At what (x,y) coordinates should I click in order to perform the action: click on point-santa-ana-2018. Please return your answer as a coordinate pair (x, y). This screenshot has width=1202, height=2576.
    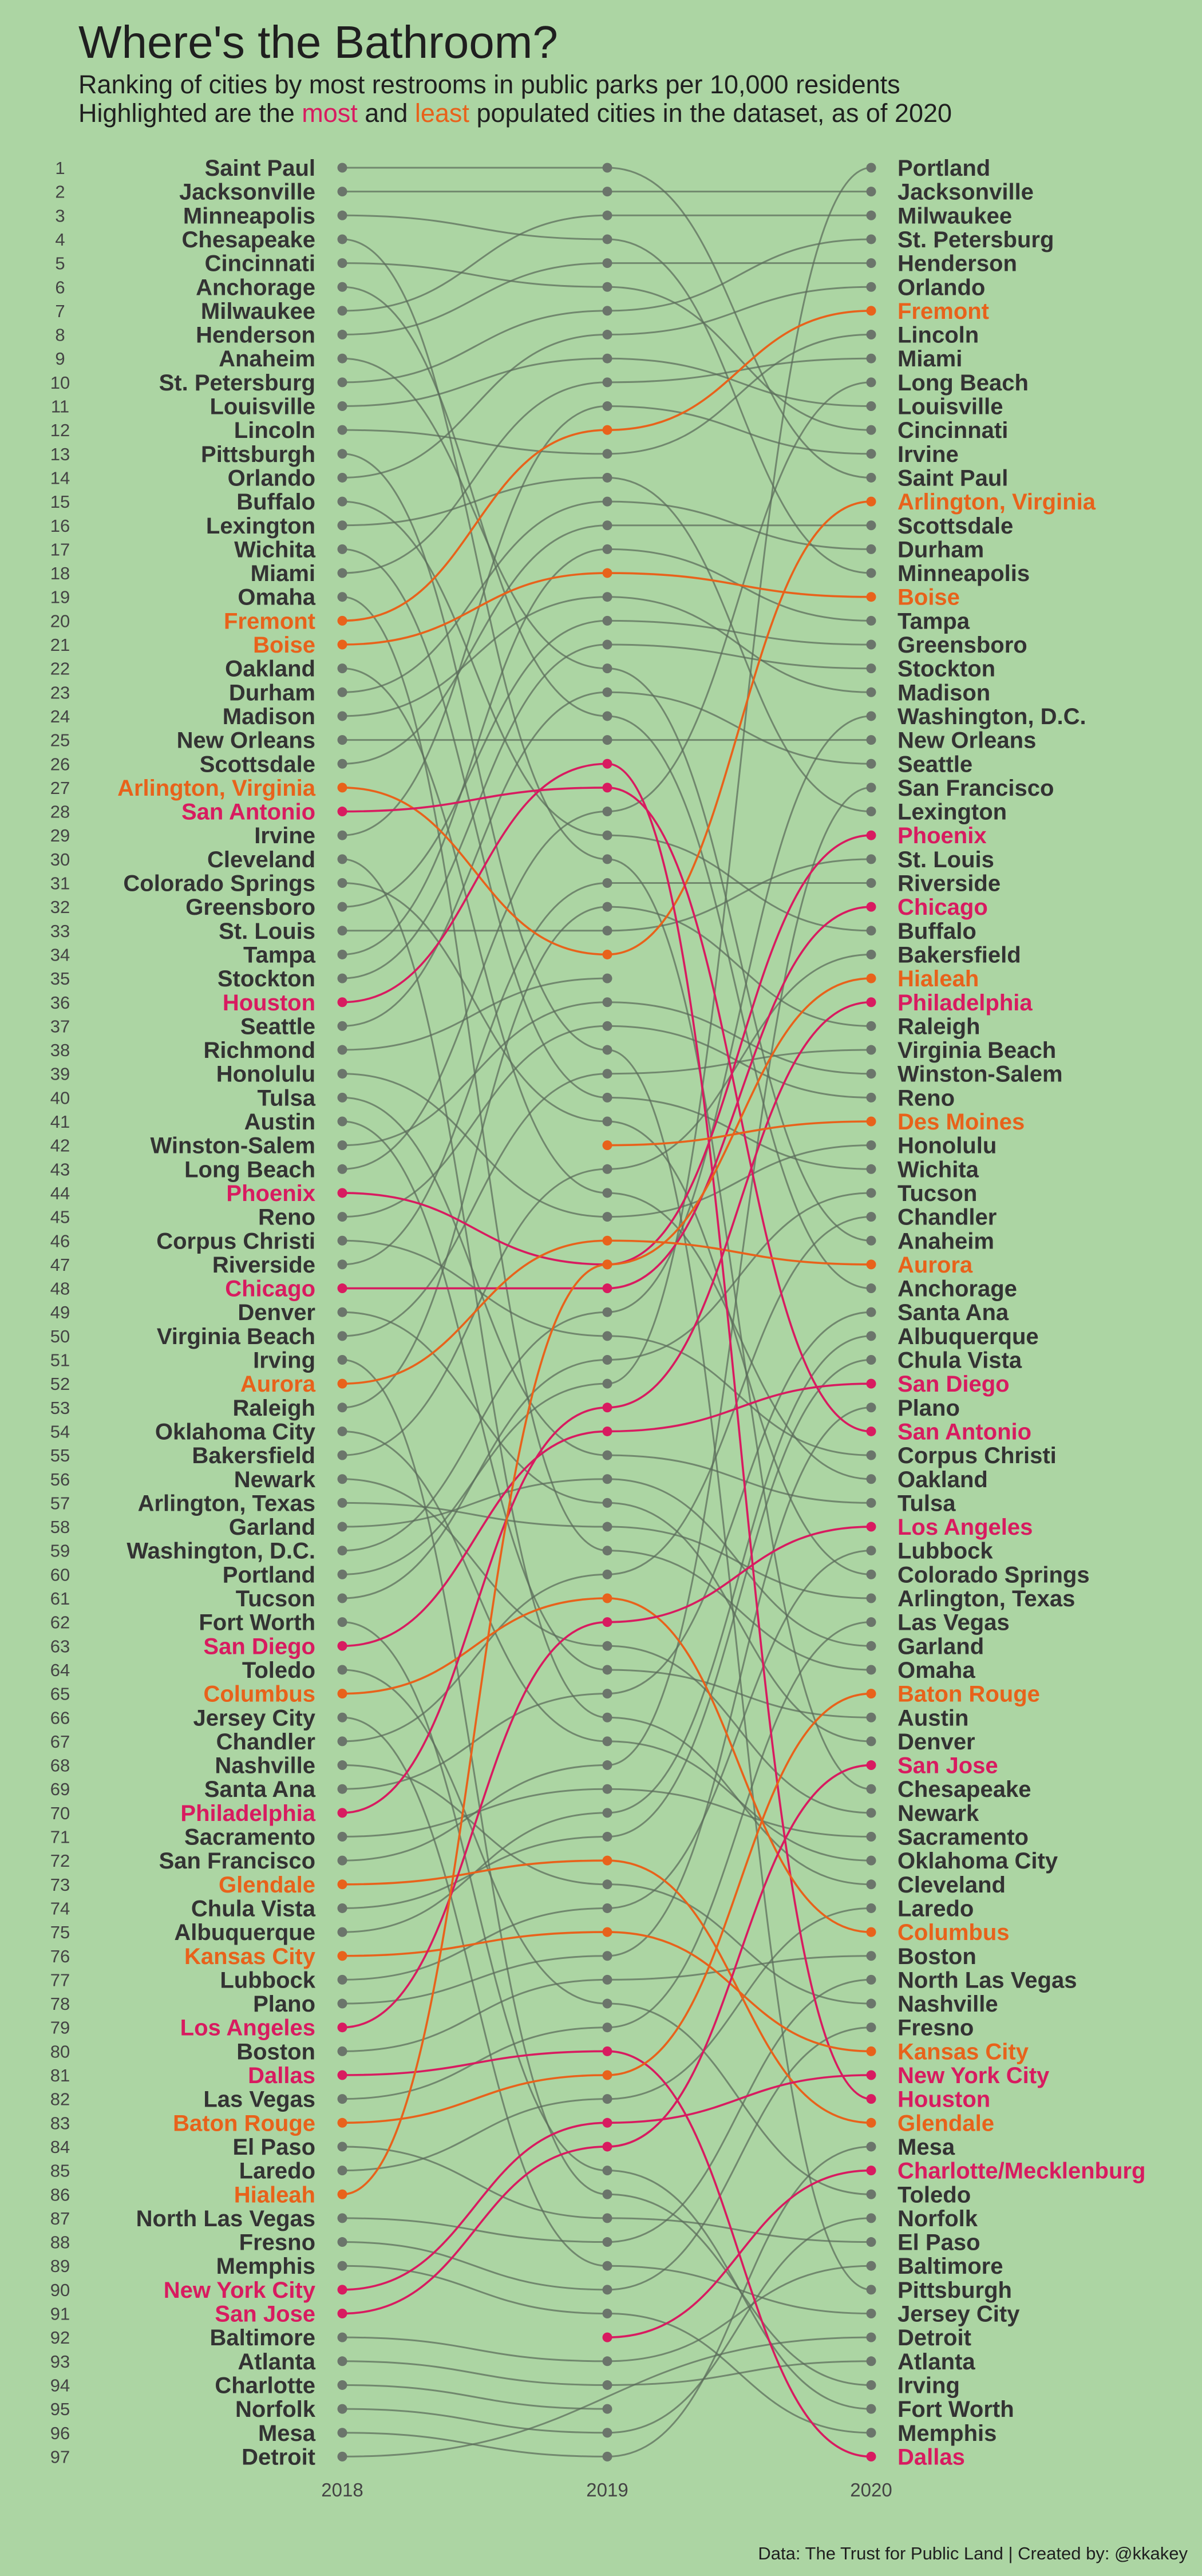
    Looking at the image, I should click on (342, 1789).